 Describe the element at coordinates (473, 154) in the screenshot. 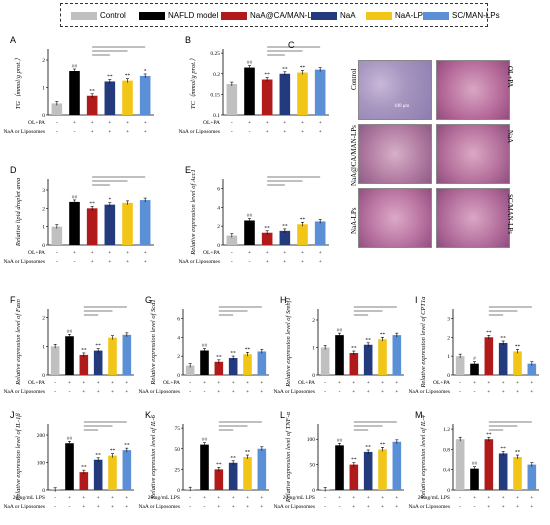

I see `histology-image-naa` at that location.